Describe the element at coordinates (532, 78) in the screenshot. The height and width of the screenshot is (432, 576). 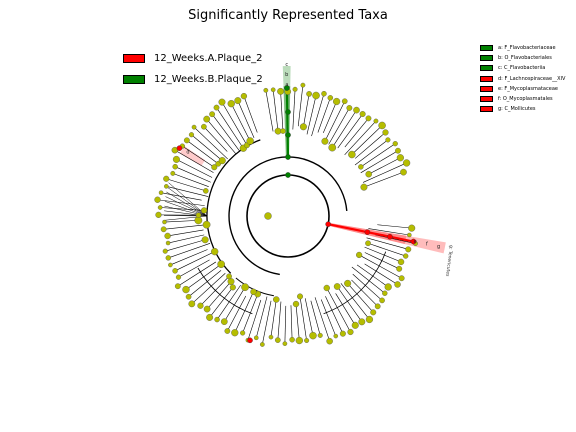
I see `taxa-key-label-d: d: F_Lachnospiraceae__XIV` at that location.